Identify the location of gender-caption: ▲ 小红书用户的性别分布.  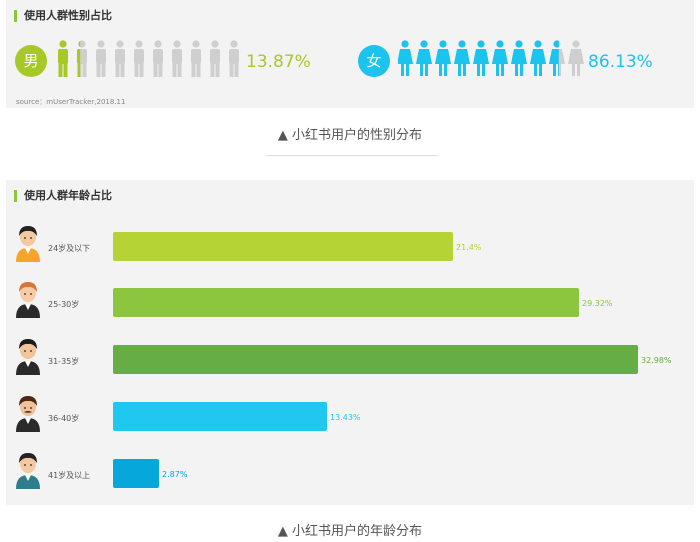
(350, 135).